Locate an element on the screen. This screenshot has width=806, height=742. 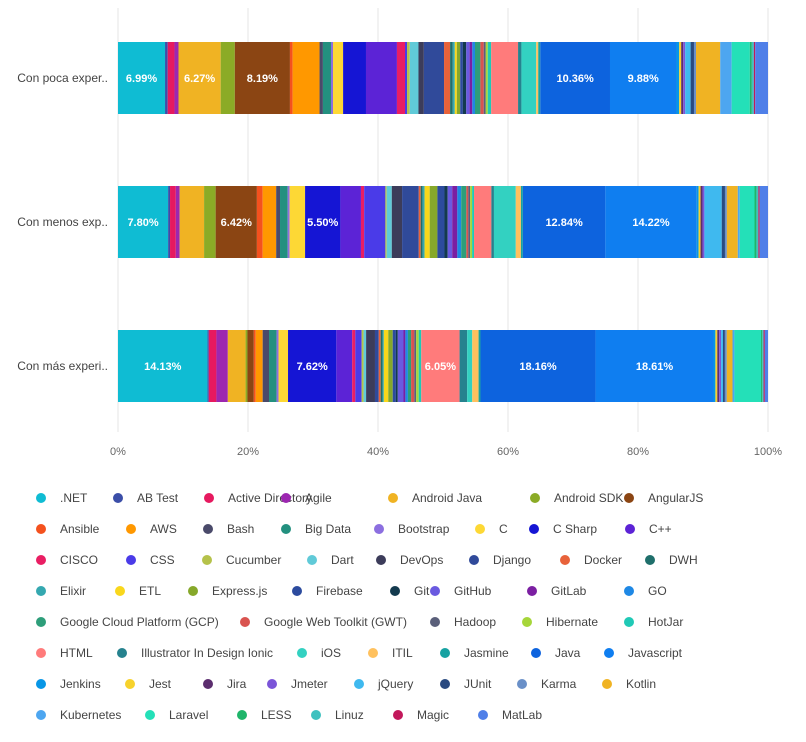
legend-label: HotJar is located at coordinates (666, 622).